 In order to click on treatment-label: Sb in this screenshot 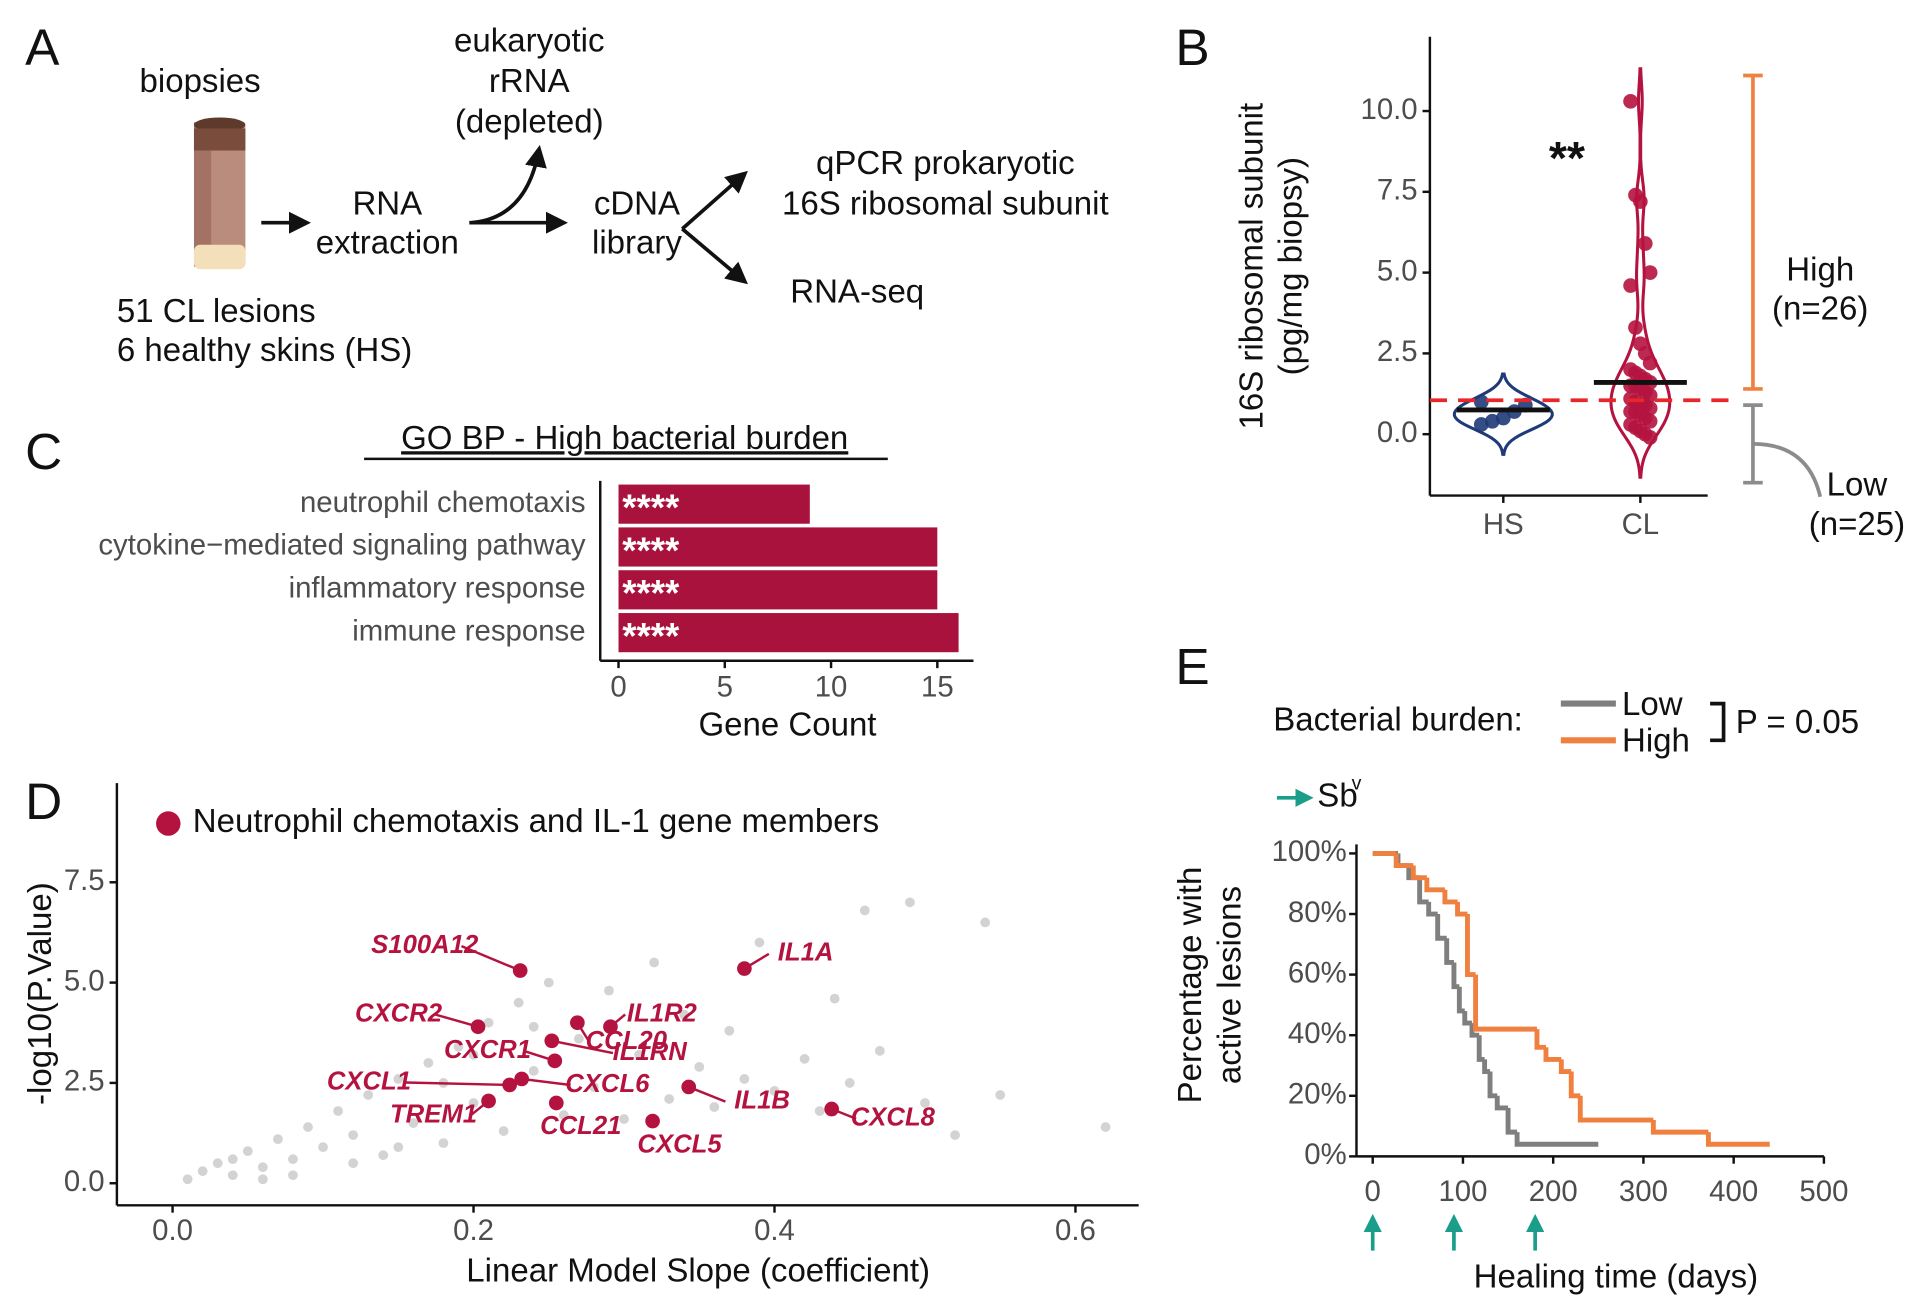, I will do `click(1337, 795)`.